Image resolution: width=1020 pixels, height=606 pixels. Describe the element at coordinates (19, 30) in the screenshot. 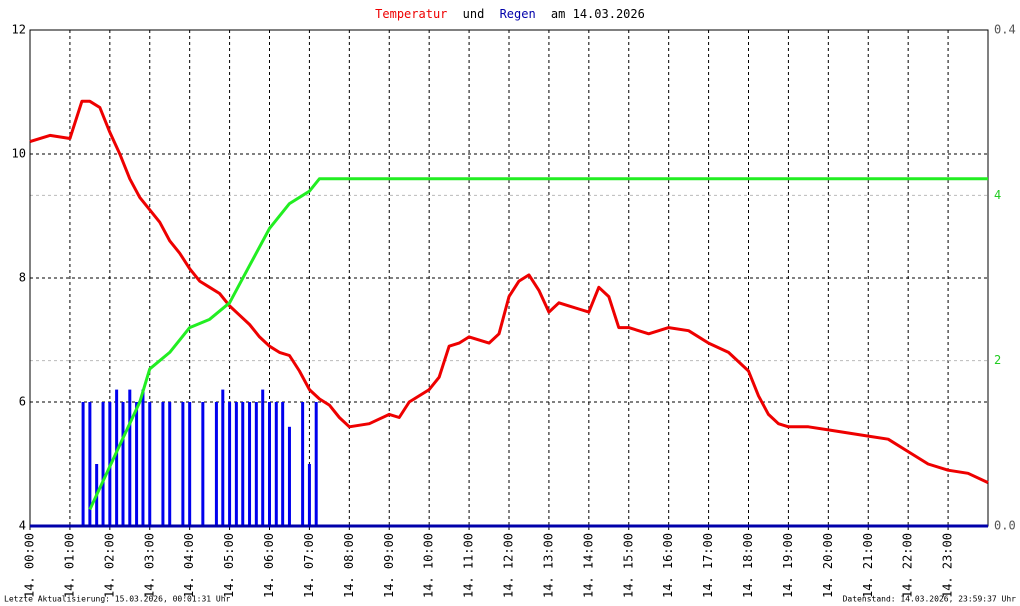

I see `y-tick-label: 12` at that location.